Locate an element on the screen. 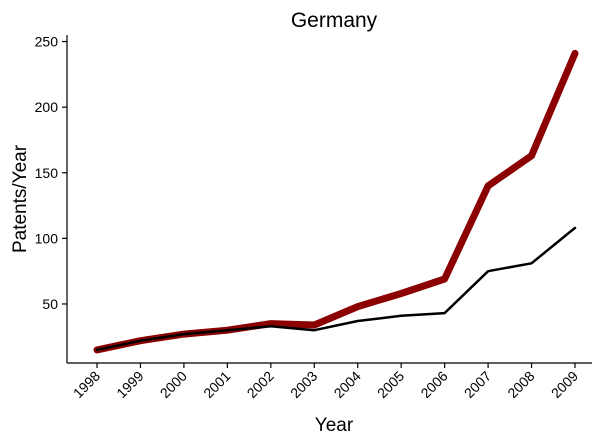 This screenshot has width=598, height=439. y-tick-label: 50 is located at coordinates (50, 304).